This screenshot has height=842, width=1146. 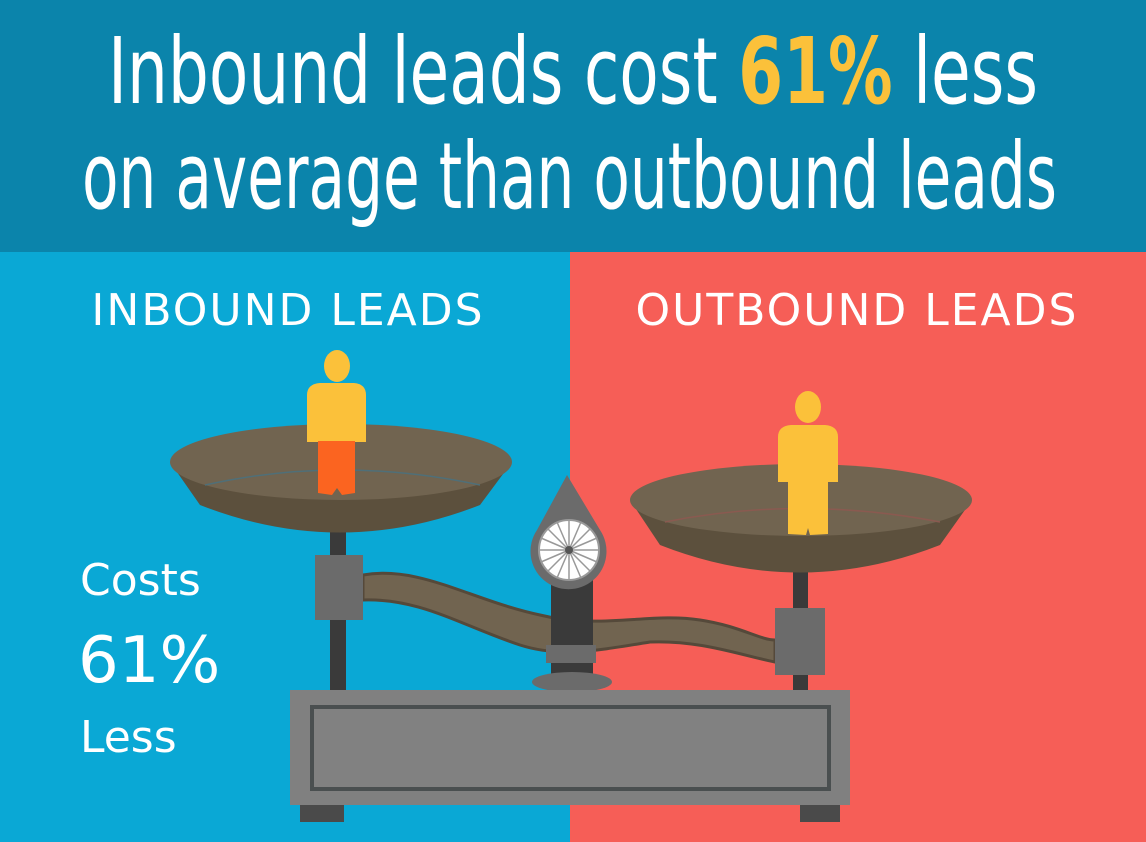 I want to click on left-foot, so click(x=322, y=811).